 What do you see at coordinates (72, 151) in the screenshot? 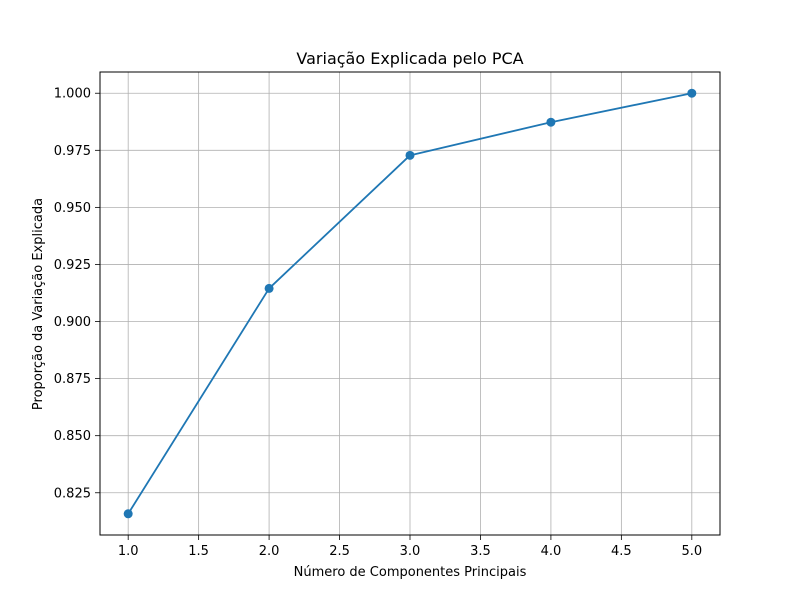
I see `y-tick-label: 0.975` at bounding box center [72, 151].